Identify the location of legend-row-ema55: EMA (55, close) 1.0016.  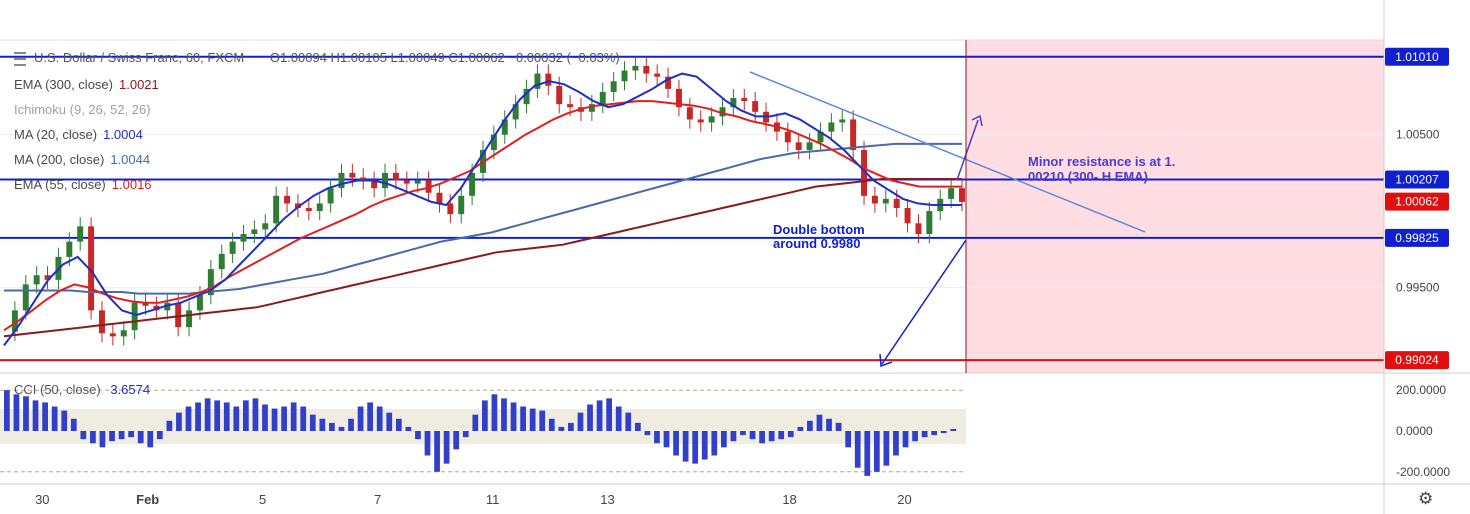
(83, 184).